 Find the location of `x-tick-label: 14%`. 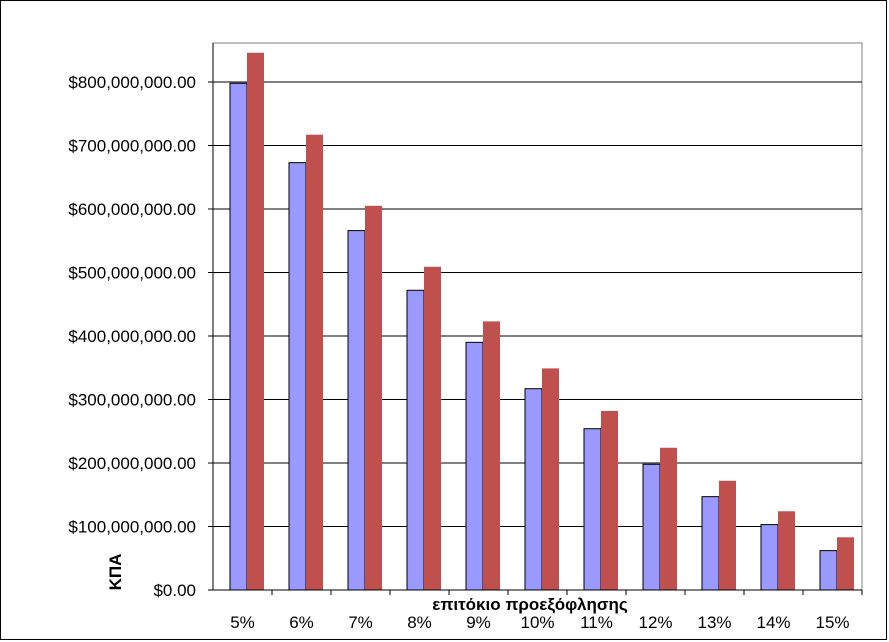

x-tick-label: 14% is located at coordinates (773, 622).